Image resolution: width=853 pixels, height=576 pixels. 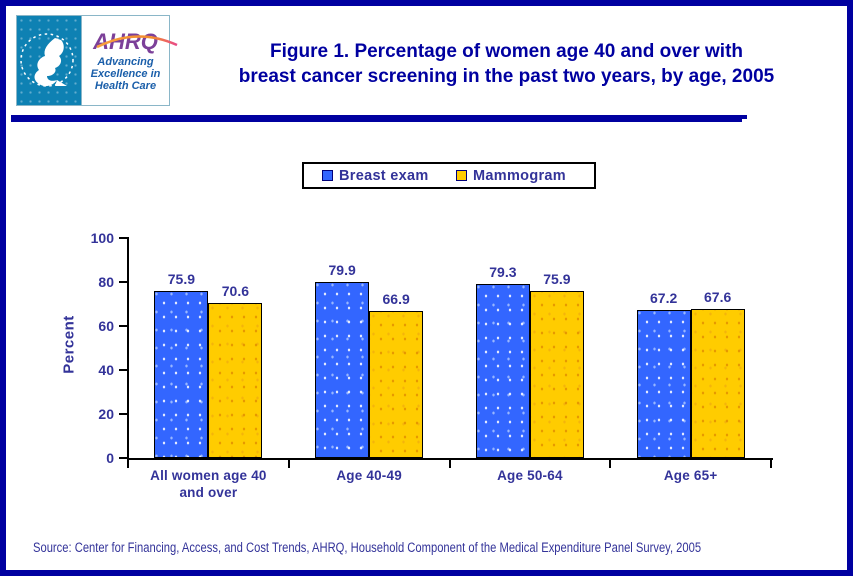 I want to click on legend-item-mammogram: Mammogram, so click(x=511, y=176).